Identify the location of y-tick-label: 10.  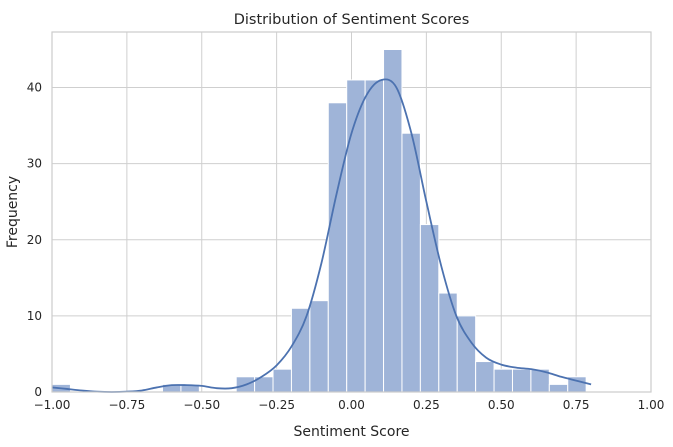
(34, 316).